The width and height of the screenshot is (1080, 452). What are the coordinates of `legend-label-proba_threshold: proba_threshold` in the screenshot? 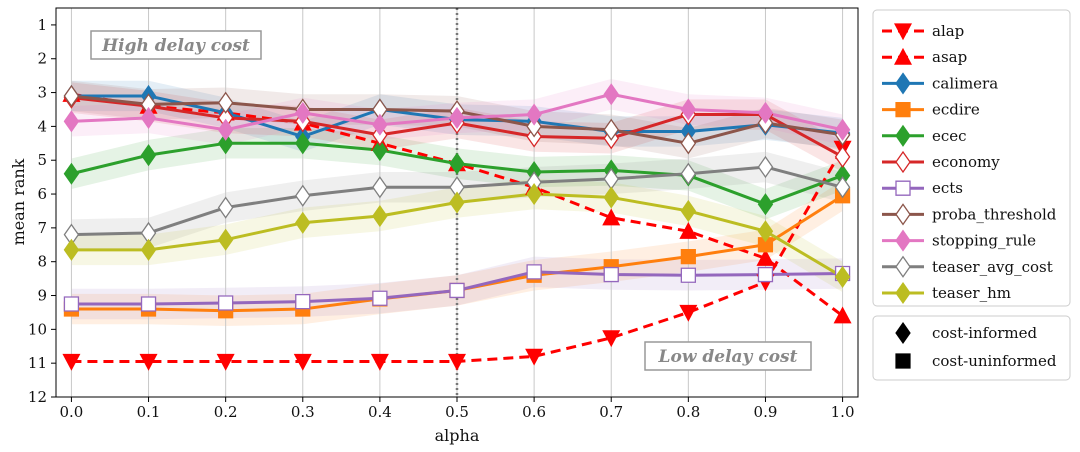 It's located at (994, 214).